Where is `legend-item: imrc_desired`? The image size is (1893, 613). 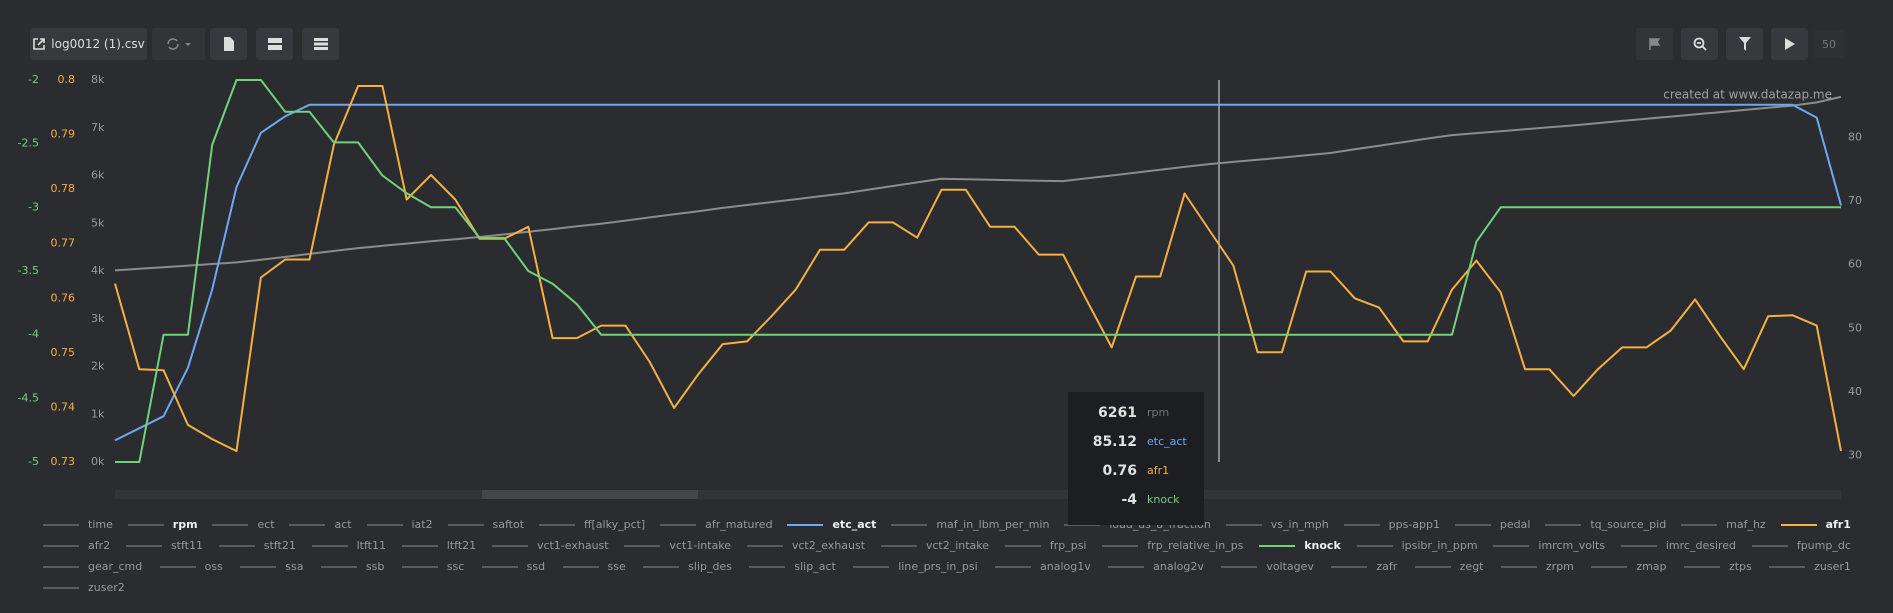 legend-item: imrc_desired is located at coordinates (1678, 545).